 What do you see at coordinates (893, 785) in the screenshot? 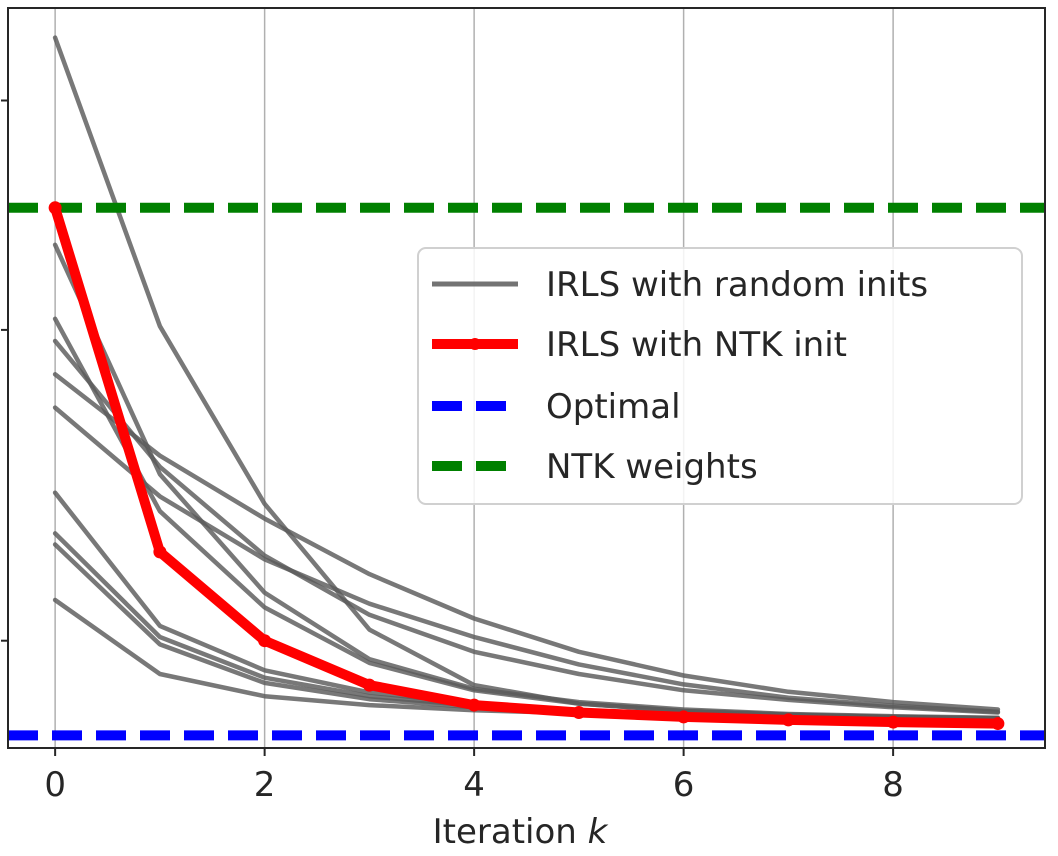
I see `x-tick-label-8: 8` at bounding box center [893, 785].